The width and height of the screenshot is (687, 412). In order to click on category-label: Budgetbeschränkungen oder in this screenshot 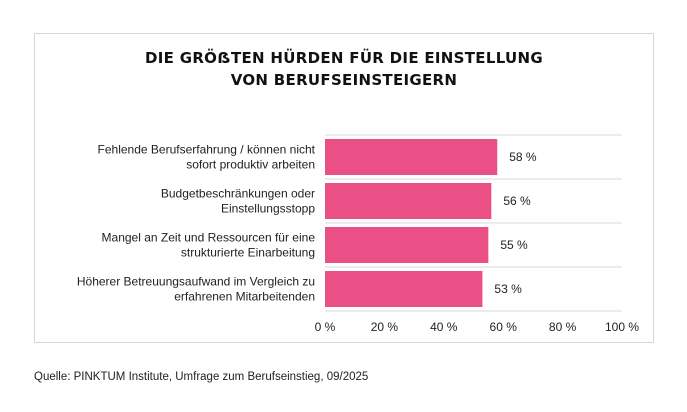, I will do `click(238, 194)`.